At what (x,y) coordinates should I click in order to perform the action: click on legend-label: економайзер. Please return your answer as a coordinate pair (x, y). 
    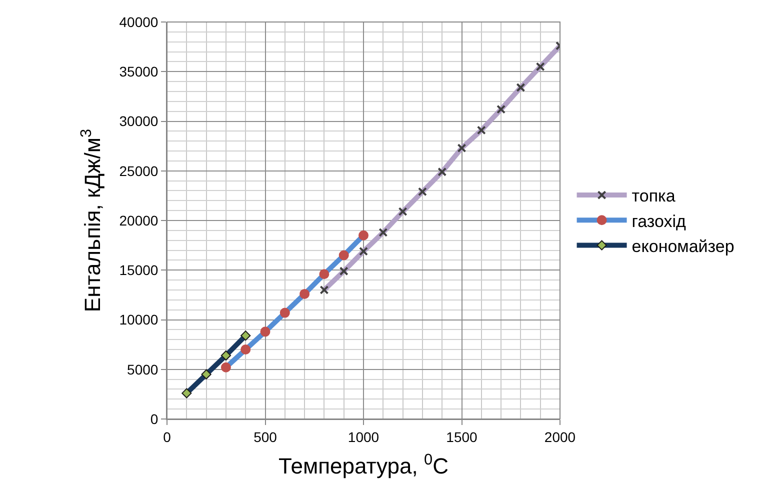
    Looking at the image, I should click on (683, 246).